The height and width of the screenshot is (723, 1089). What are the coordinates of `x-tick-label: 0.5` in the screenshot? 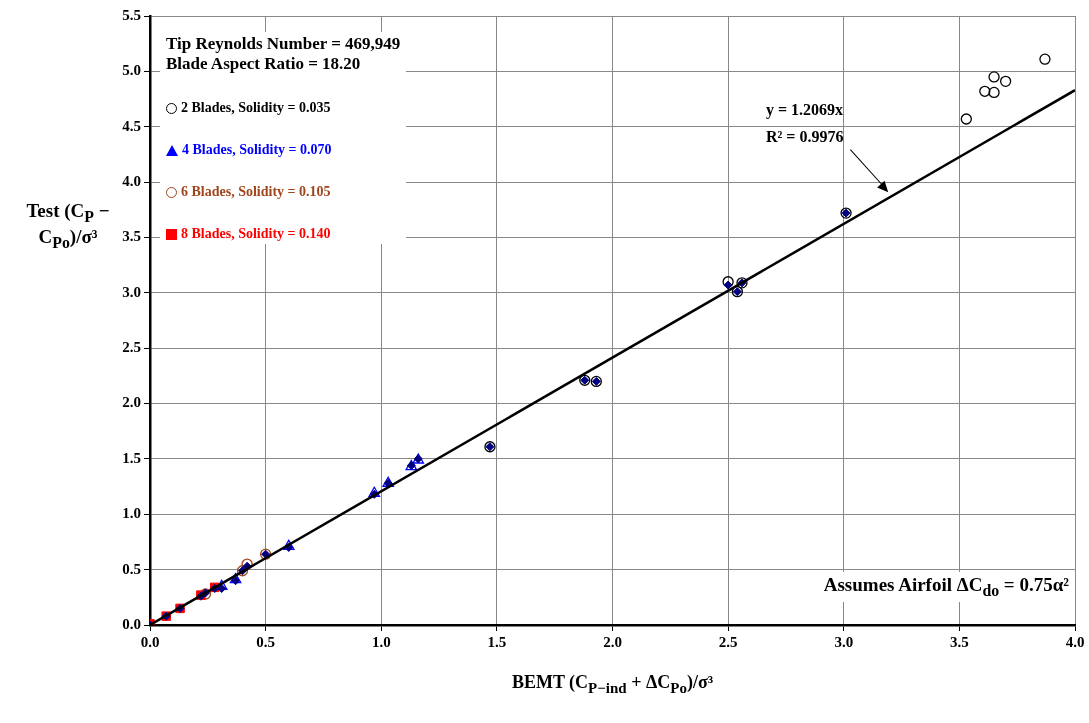 It's located at (265, 641).